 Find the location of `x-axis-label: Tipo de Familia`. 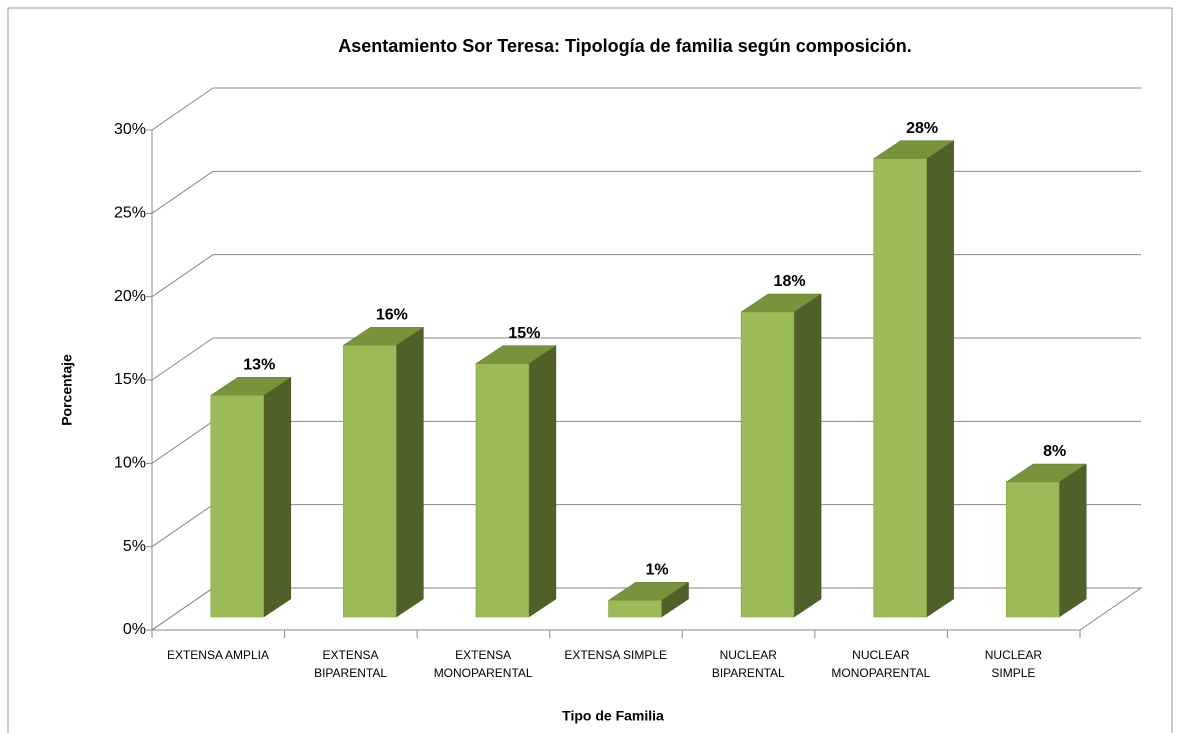

x-axis-label: Tipo de Familia is located at coordinates (613, 716).